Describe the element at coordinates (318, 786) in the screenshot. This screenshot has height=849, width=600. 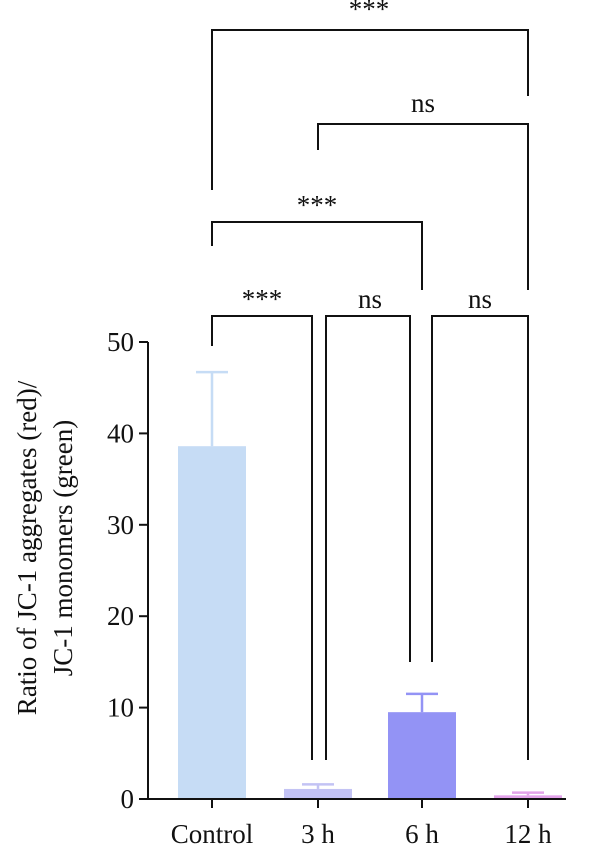
I see `error-bar-3-h` at that location.